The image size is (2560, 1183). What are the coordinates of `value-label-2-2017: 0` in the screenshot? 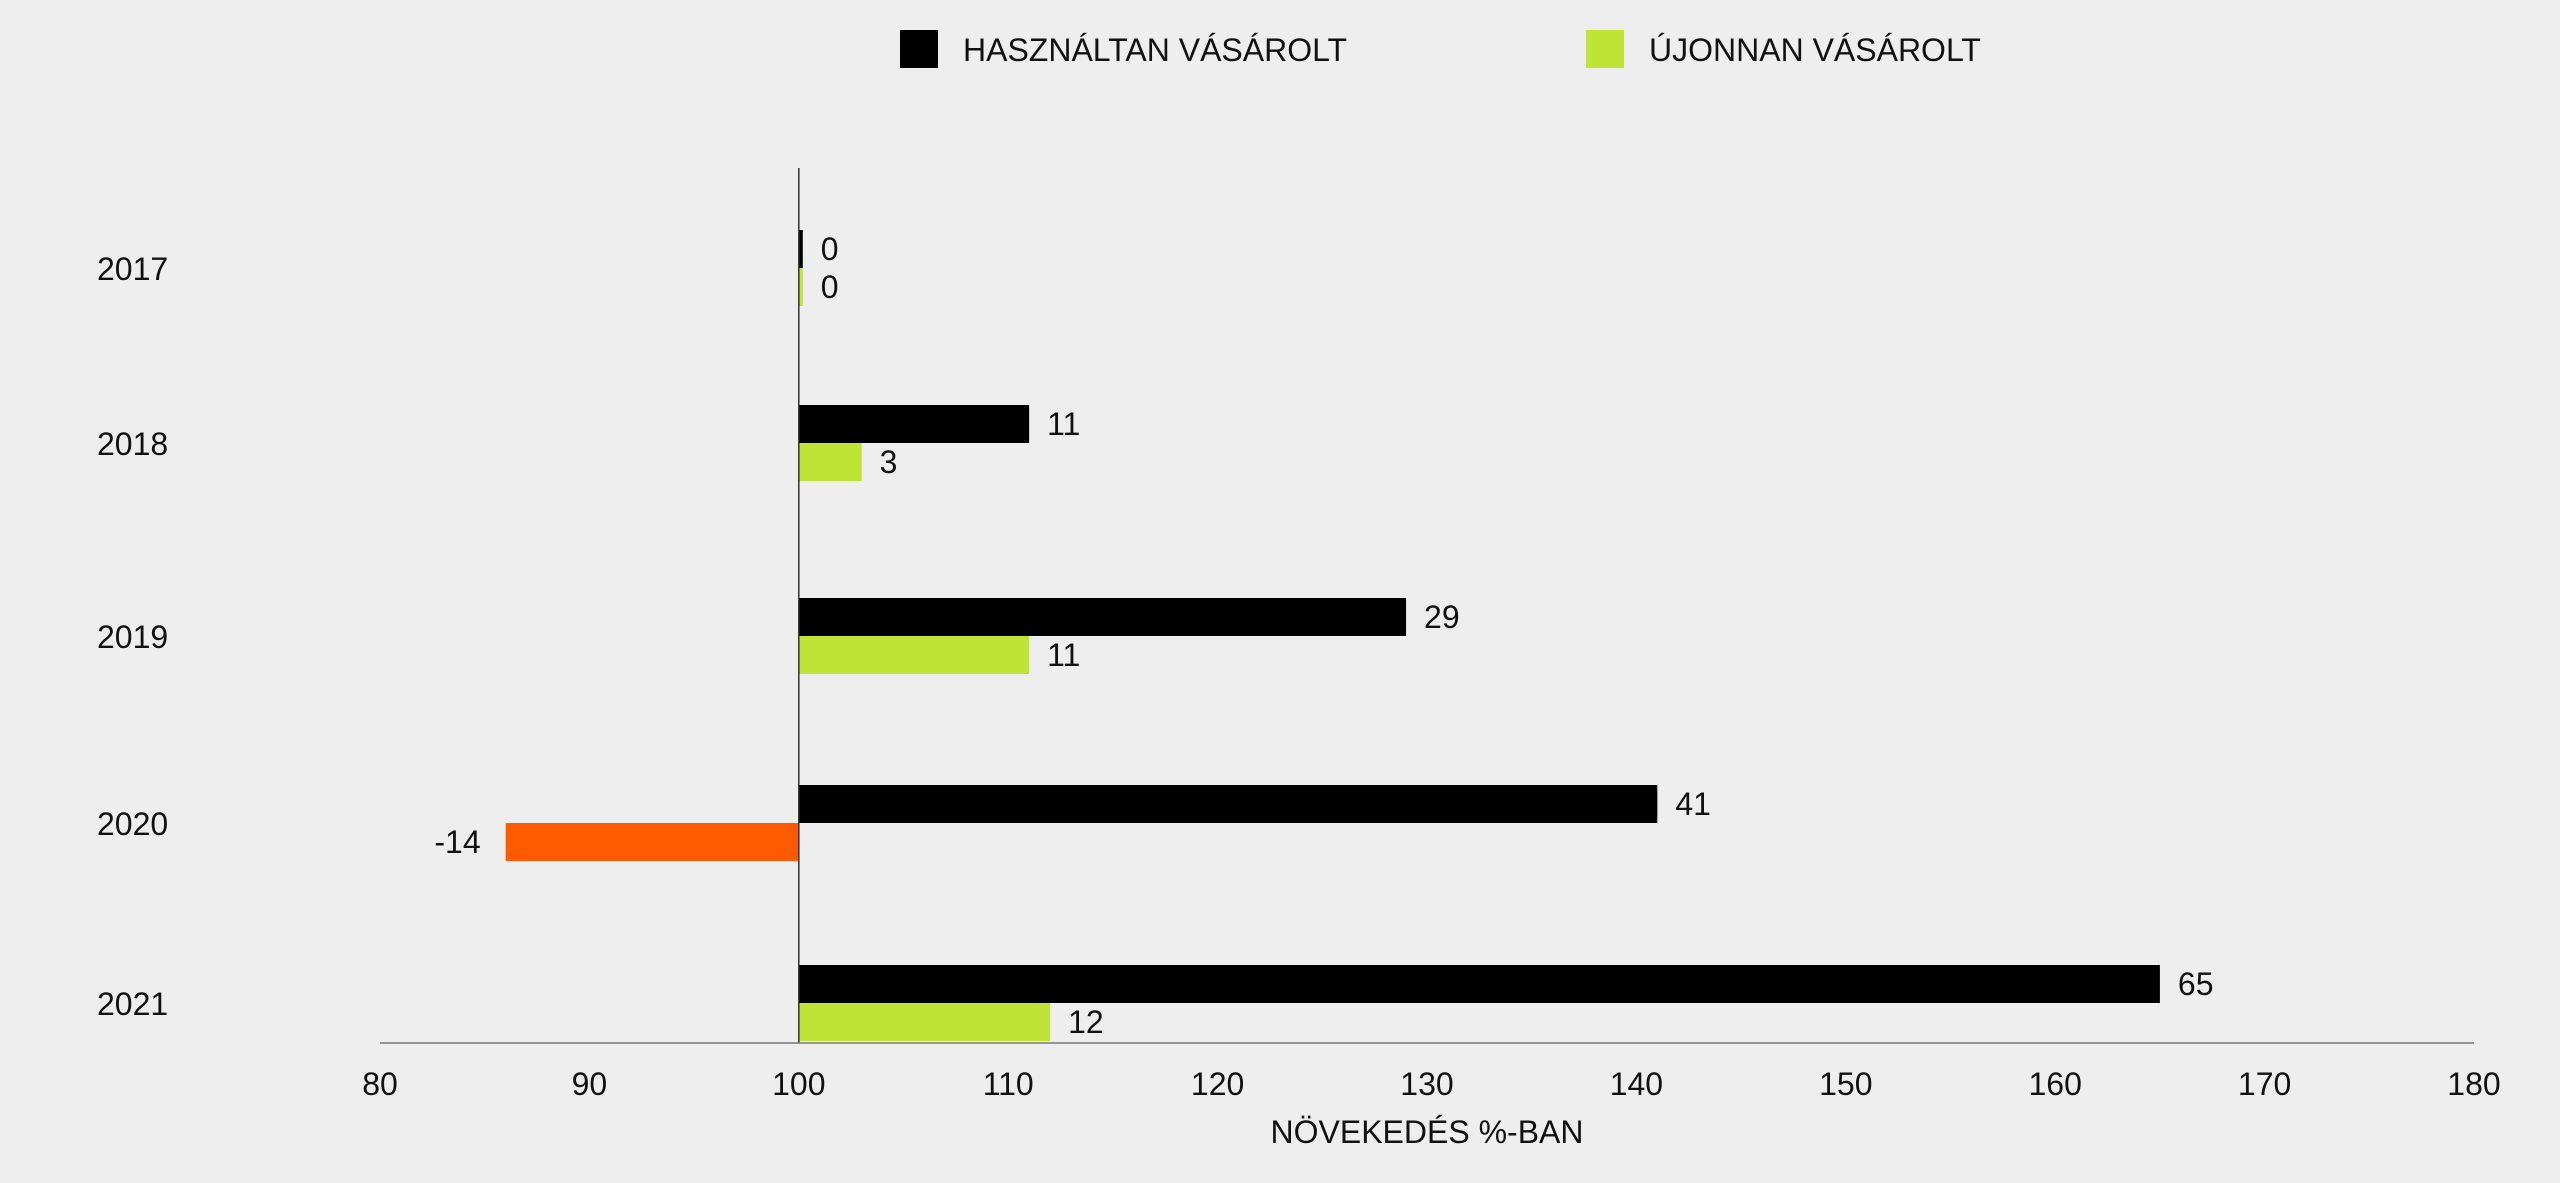 It's located at (830, 287).